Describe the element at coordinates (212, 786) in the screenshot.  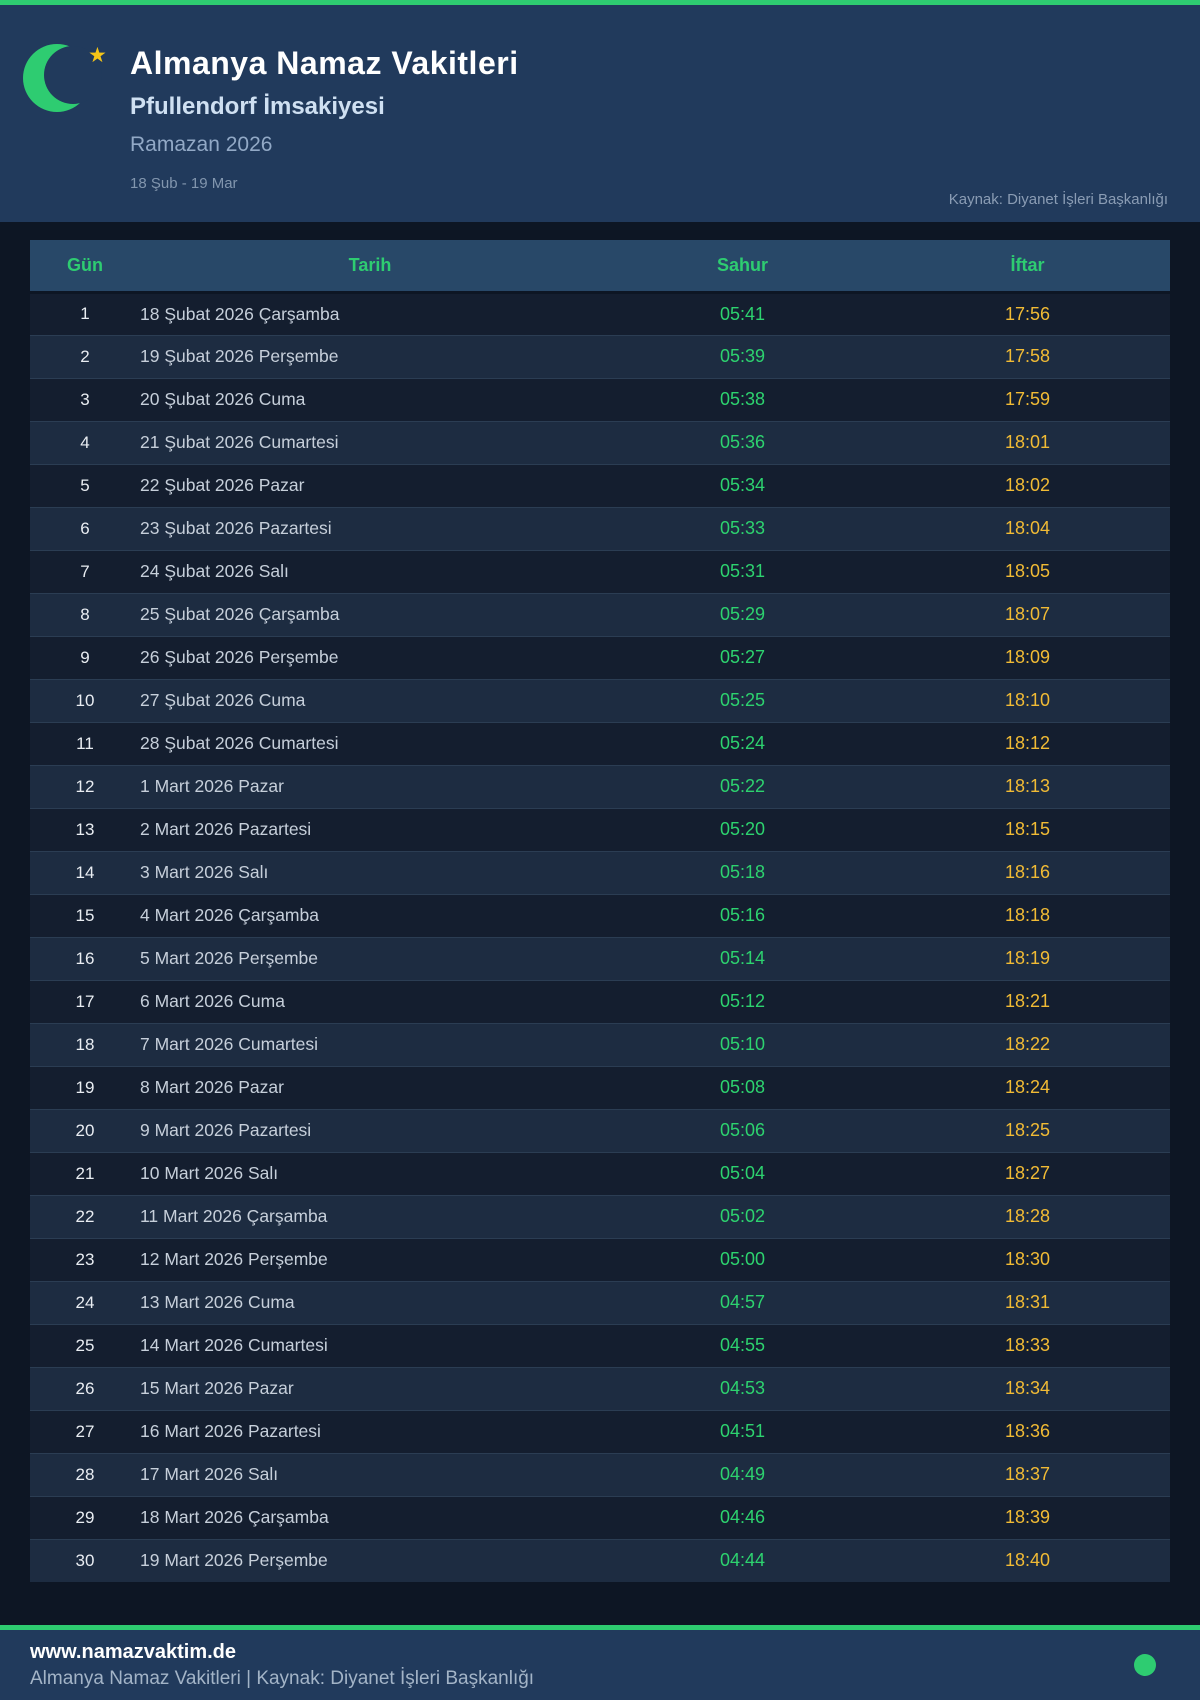
I see `date-cell: 1 Mart 2026 Pazar` at that location.